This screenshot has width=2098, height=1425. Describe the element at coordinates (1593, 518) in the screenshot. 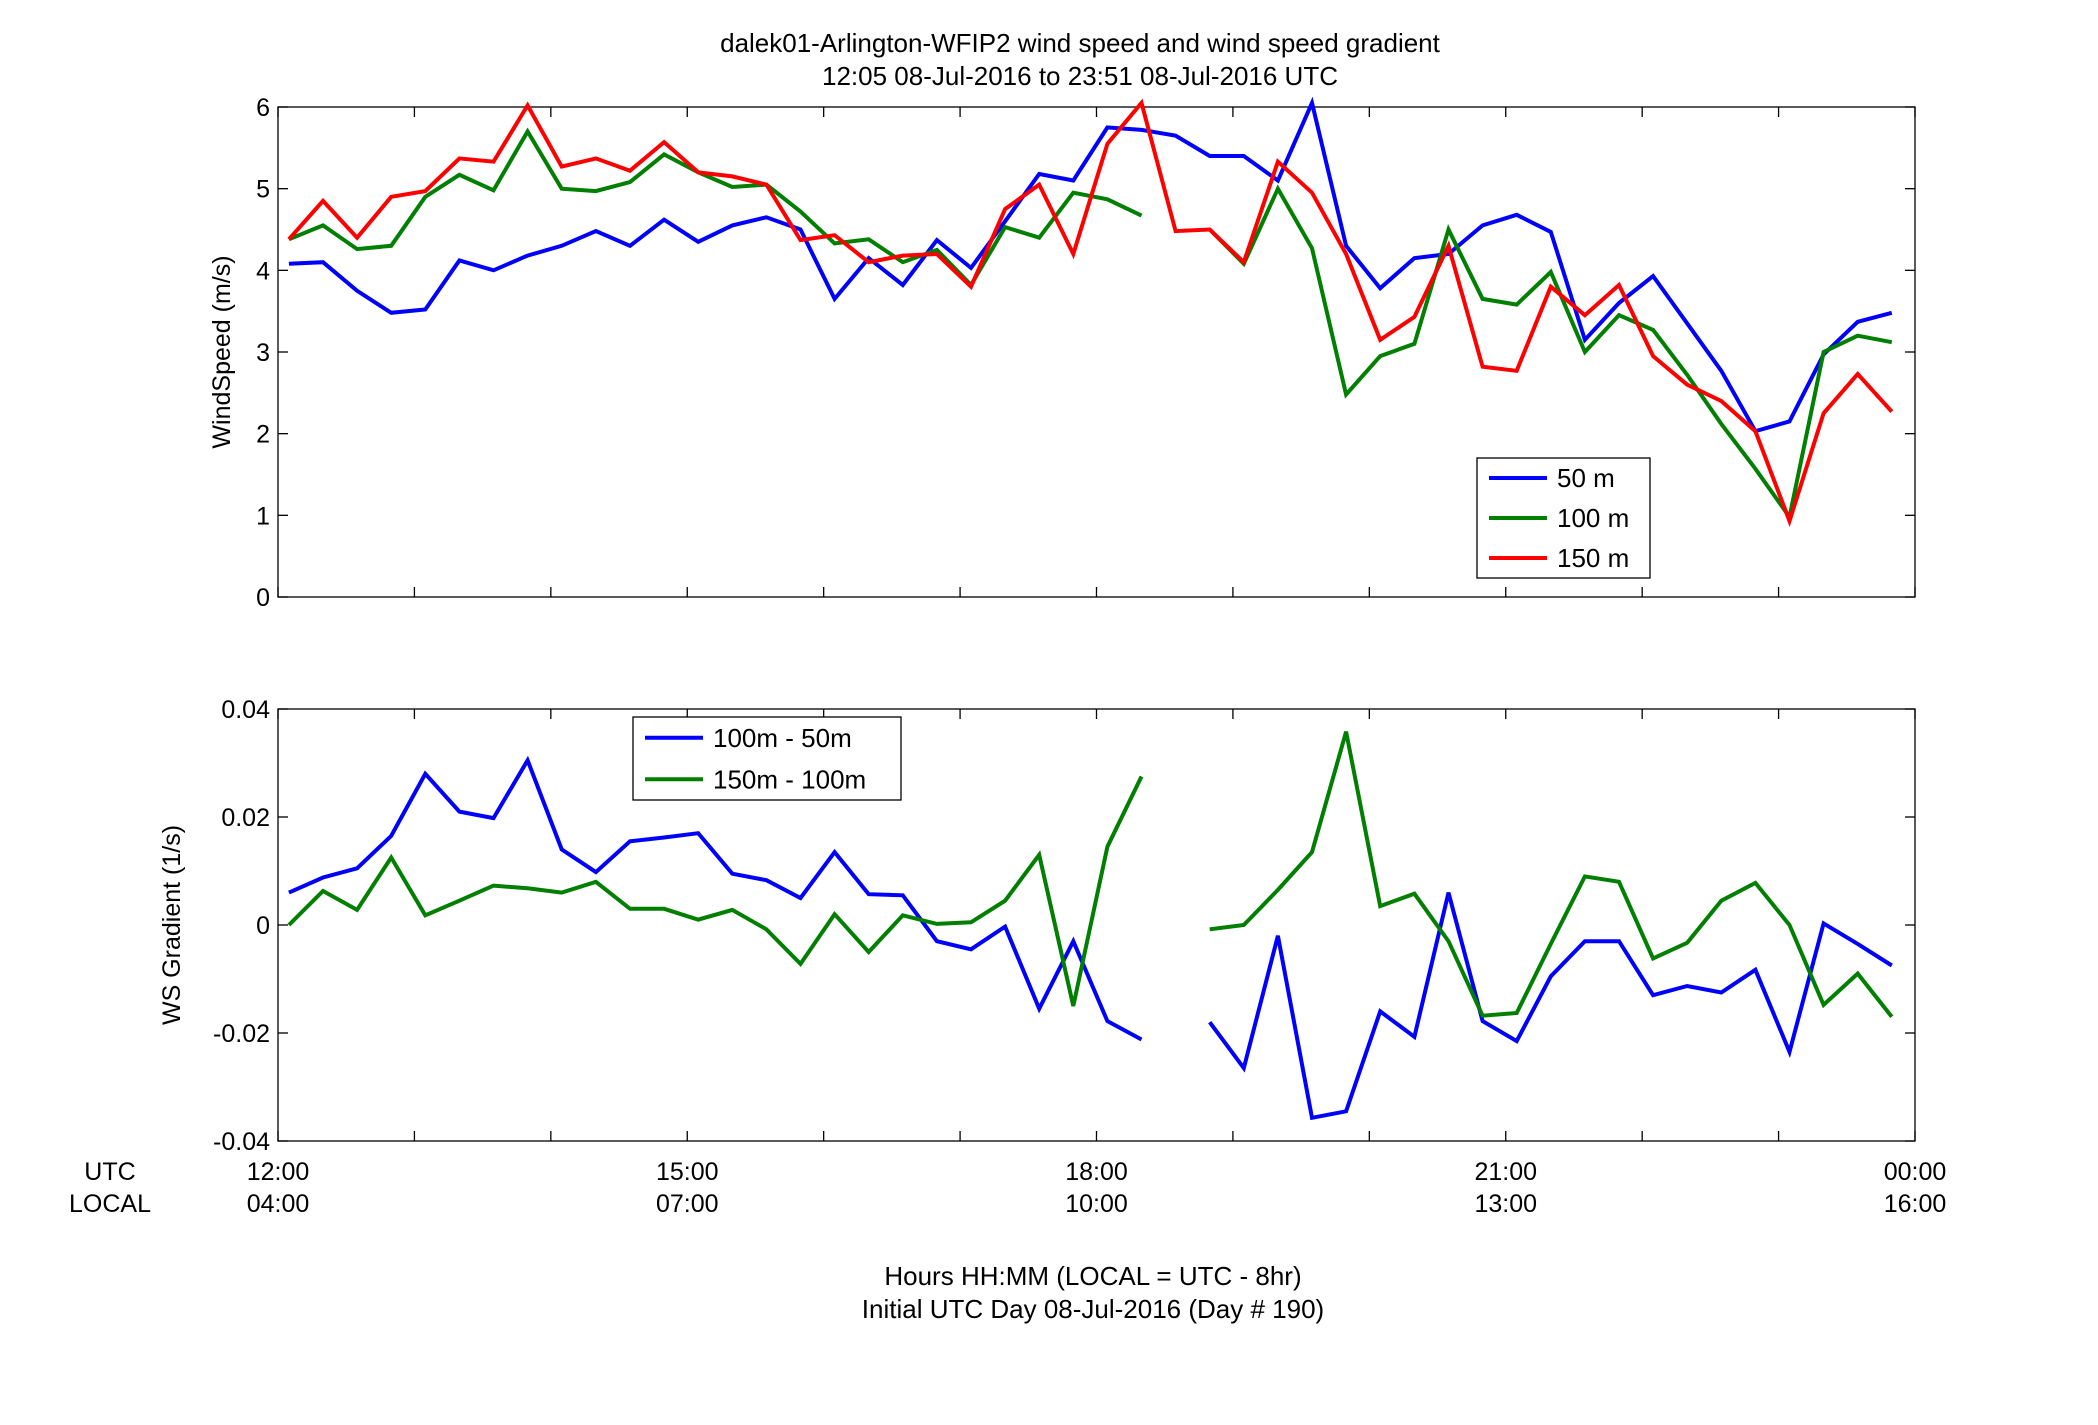

I see `legend-label: 100 m` at that location.